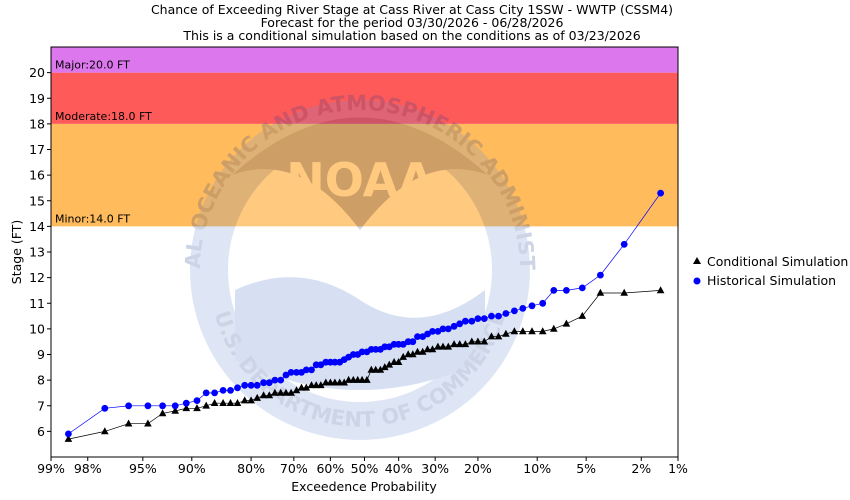 Image resolution: width=850 pixels, height=500 pixels. I want to click on y-tick-label: 9, so click(41, 354).